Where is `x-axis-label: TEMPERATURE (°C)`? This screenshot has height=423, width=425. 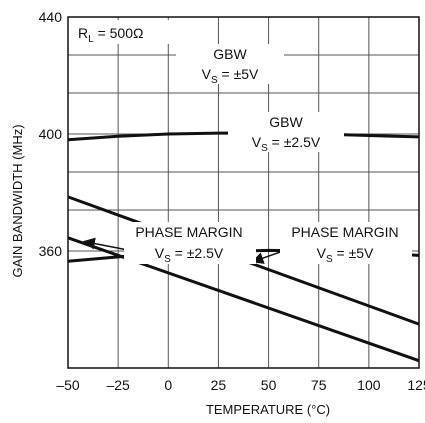 x-axis-label: TEMPERATURE (°C) is located at coordinates (268, 409).